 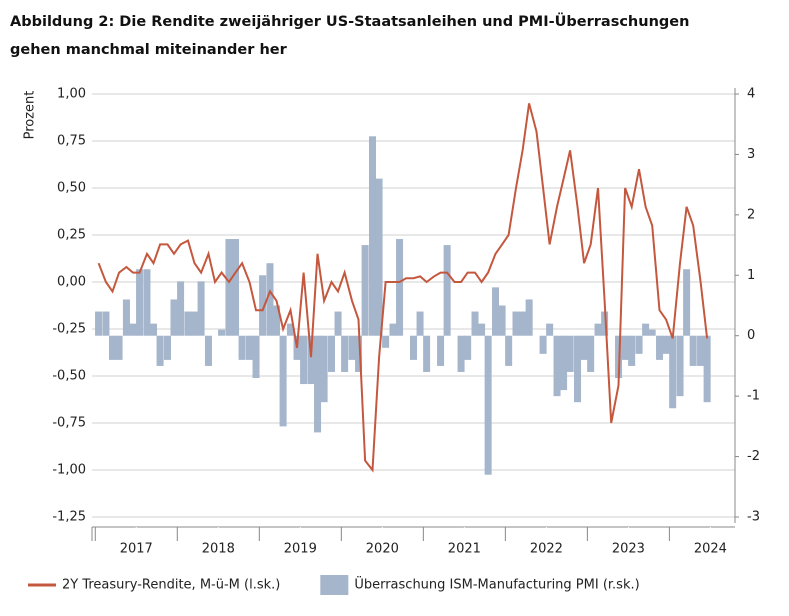 What do you see at coordinates (71, 235) in the screenshot?
I see `y-tick-label: 0,25` at bounding box center [71, 235].